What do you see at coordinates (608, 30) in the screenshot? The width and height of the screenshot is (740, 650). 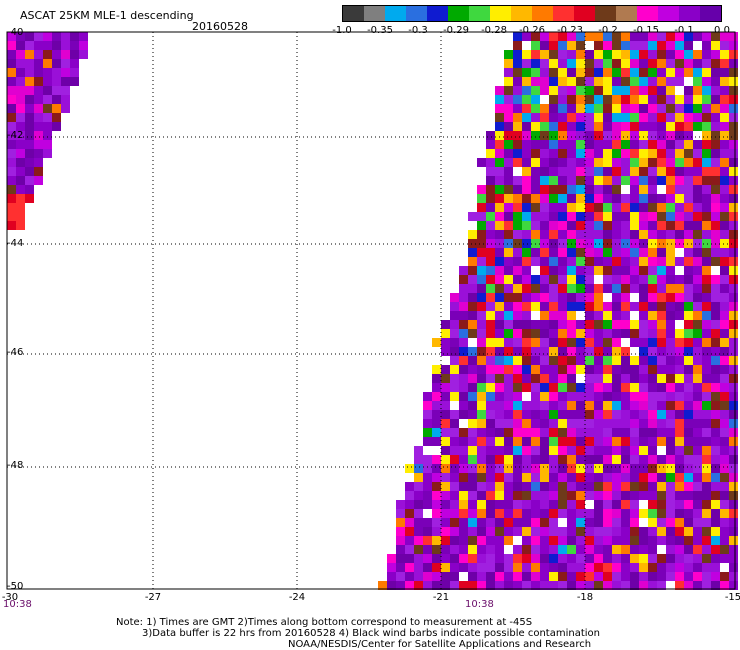 I see `colorbar-label: -0.2` at bounding box center [608, 30].